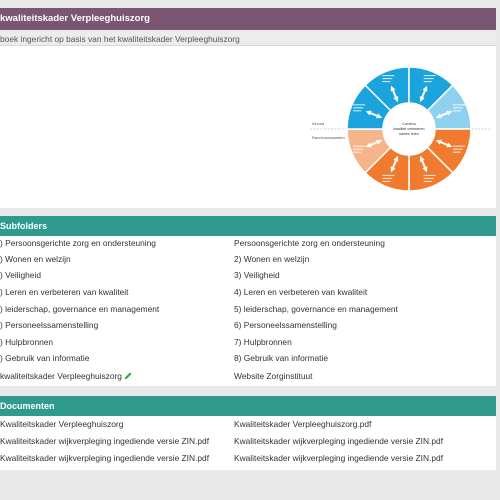 This screenshot has width=500, height=500. Describe the element at coordinates (263, 342) in the screenshot. I see `subfolder-link: 7) Hulpbronnen` at that location.